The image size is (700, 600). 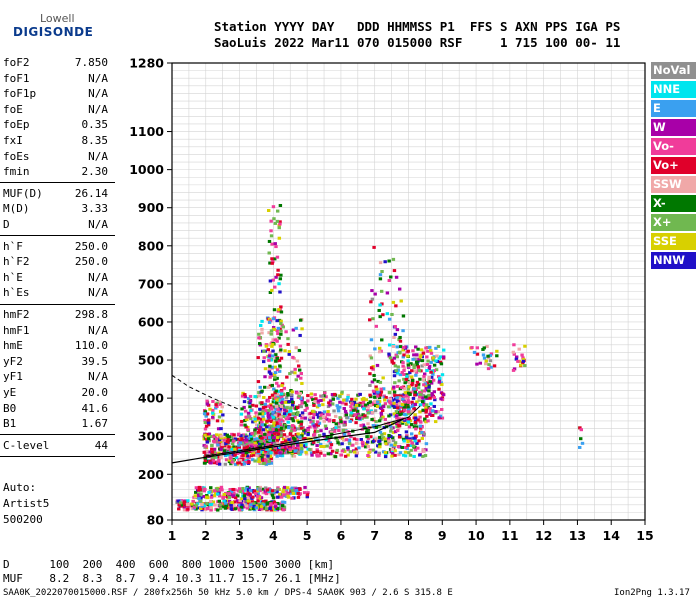 I want to click on x-tick-label: 3, so click(x=239, y=535).